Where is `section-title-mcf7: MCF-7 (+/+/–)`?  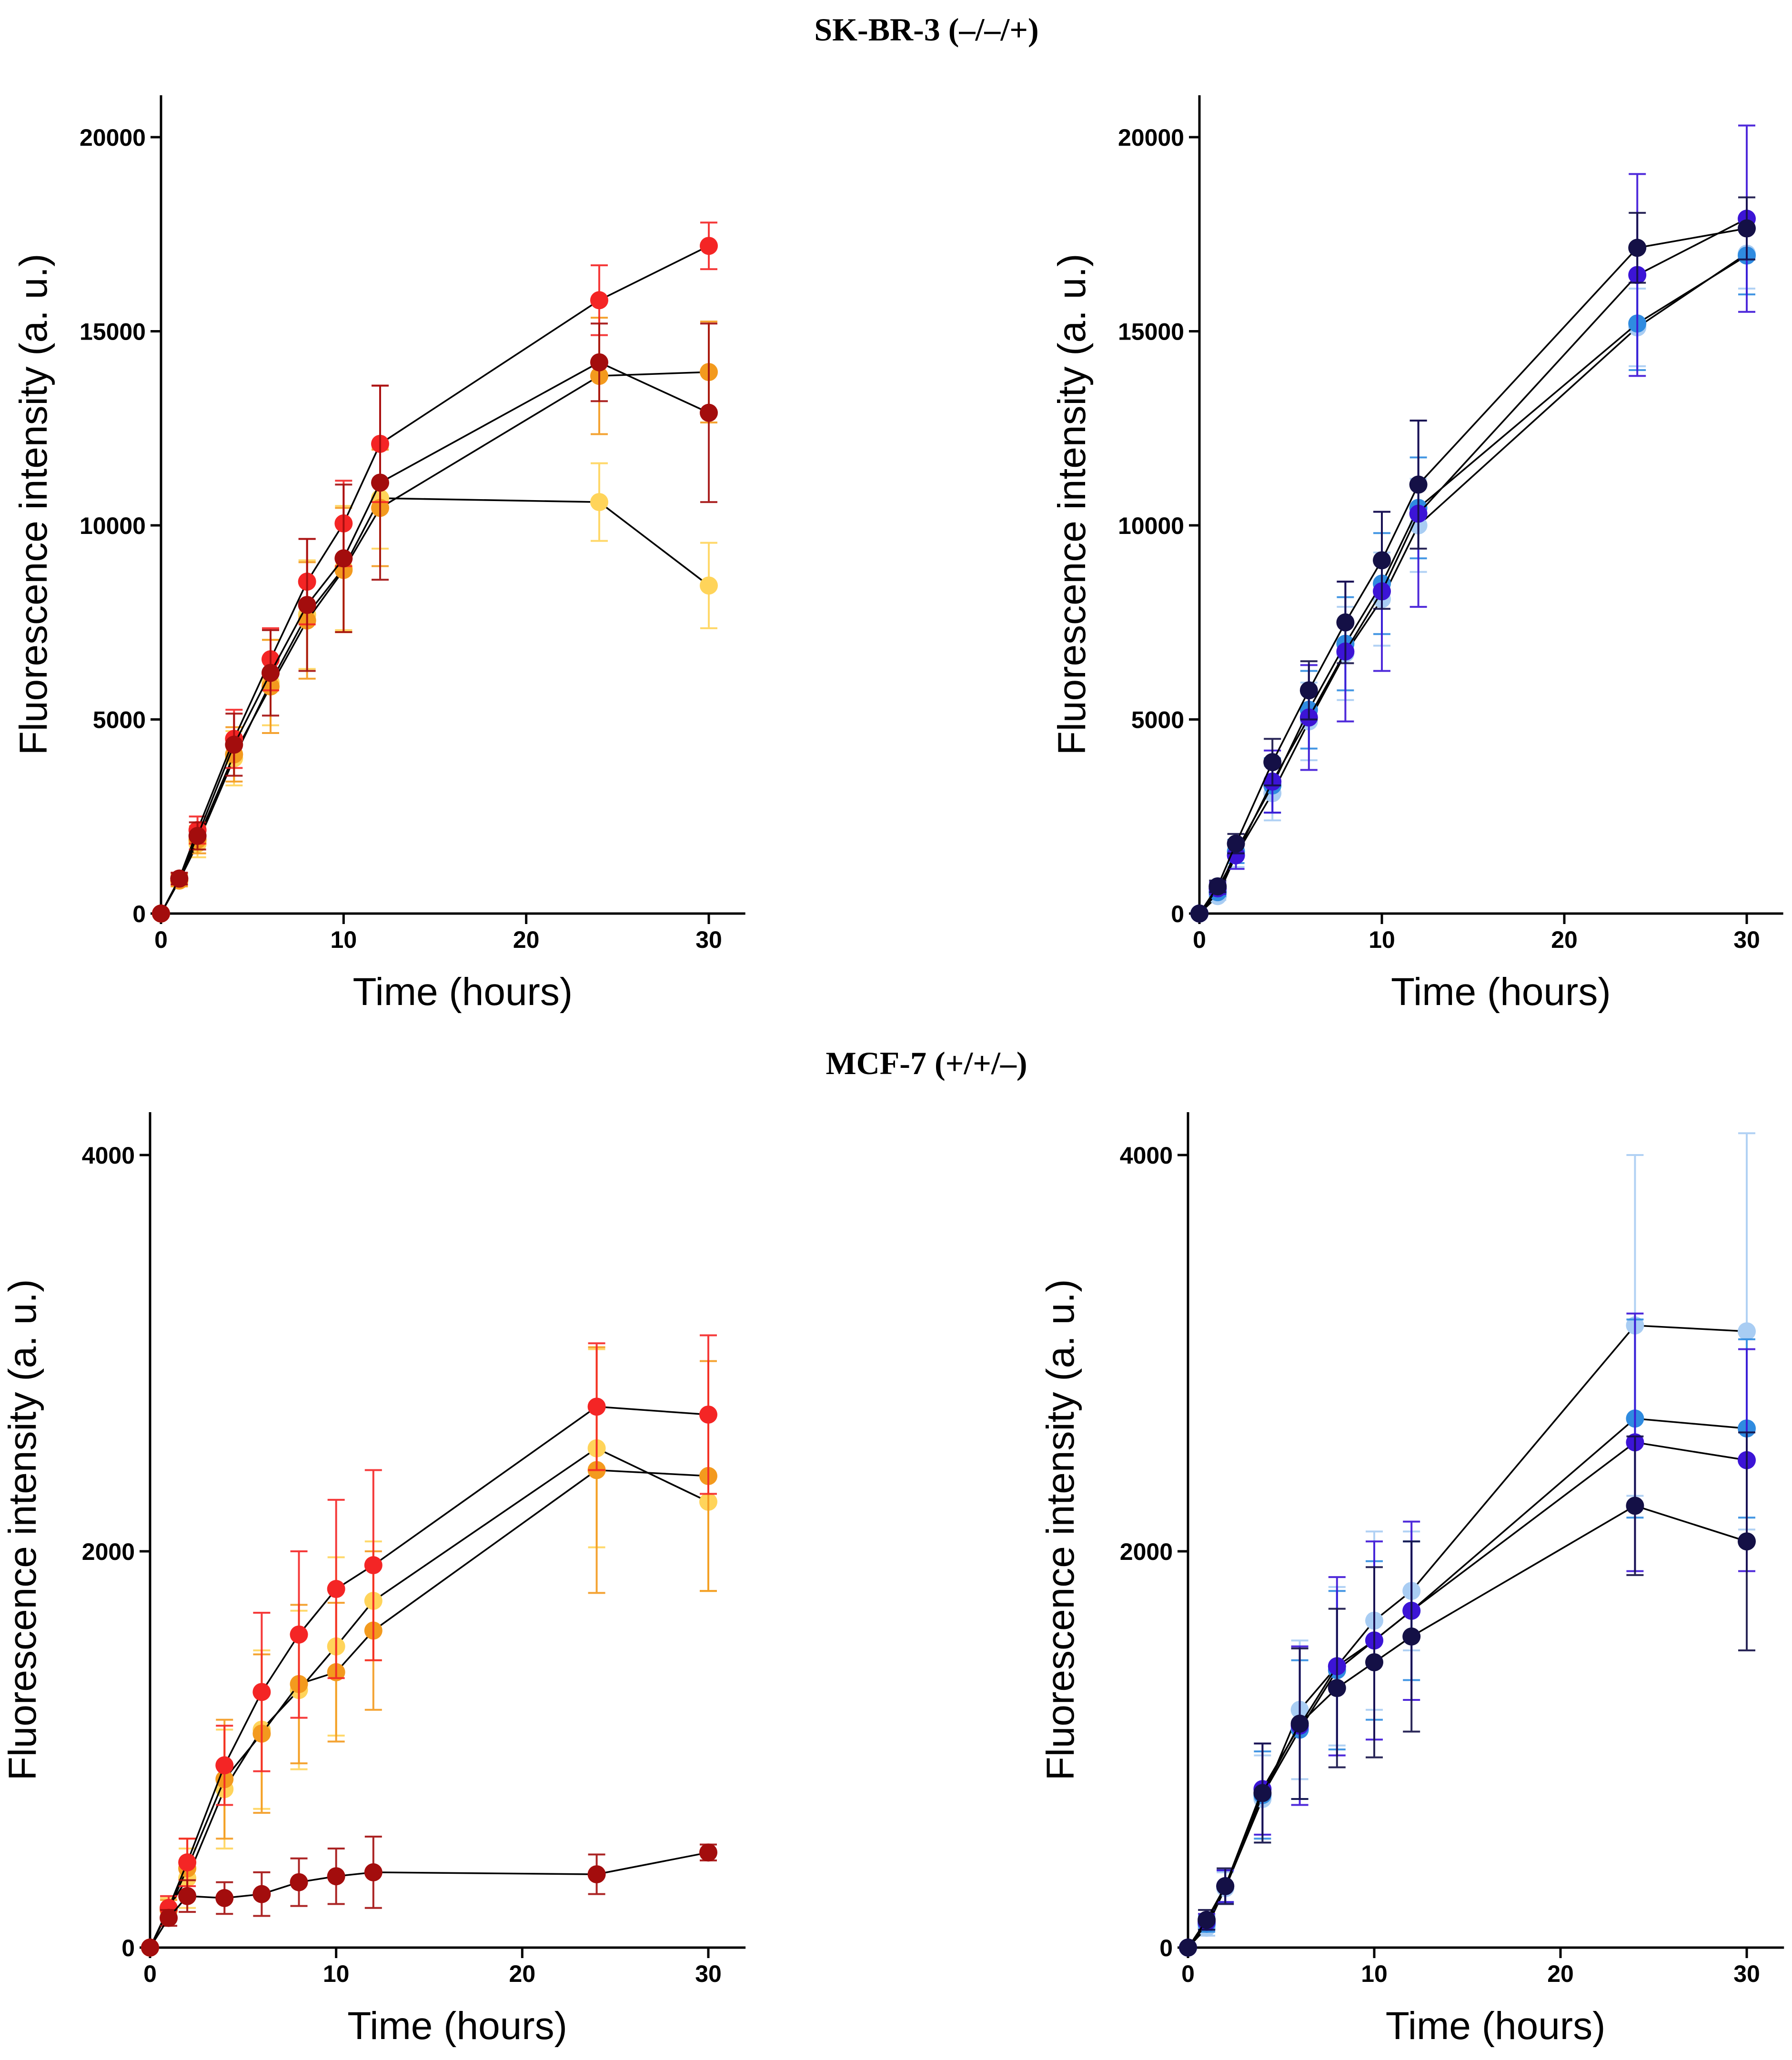
section-title-mcf7: MCF-7 (+/+/–) is located at coordinates (926, 1063).